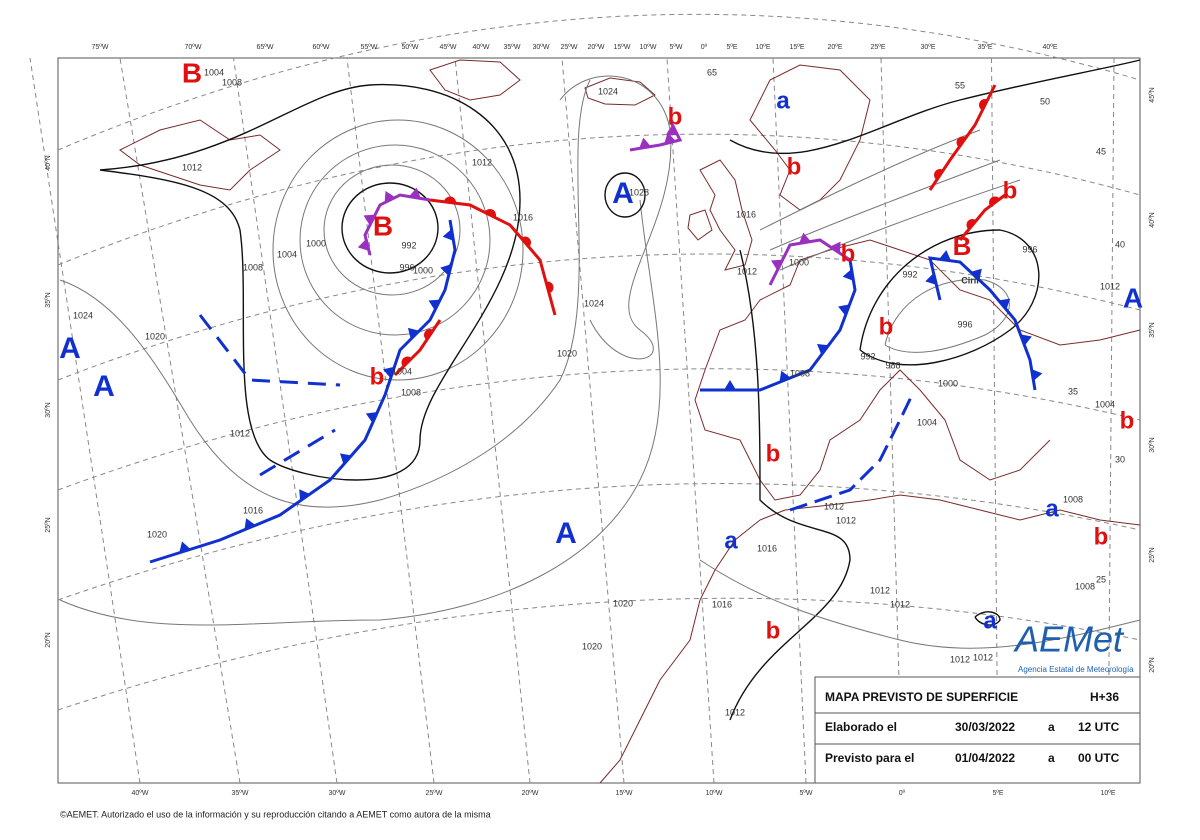 Image resolution: width=1200 pixels, height=840 pixels. I want to click on longitude-label: 30ºW, so click(541, 47).